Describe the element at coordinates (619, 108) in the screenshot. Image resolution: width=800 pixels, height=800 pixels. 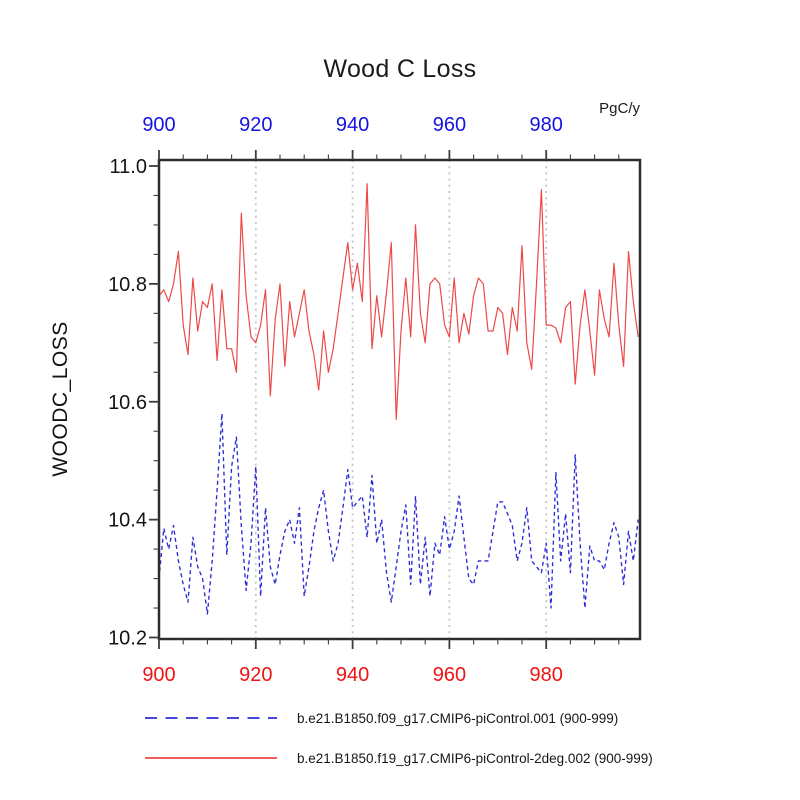
I see `units-label: PgC/y` at that location.